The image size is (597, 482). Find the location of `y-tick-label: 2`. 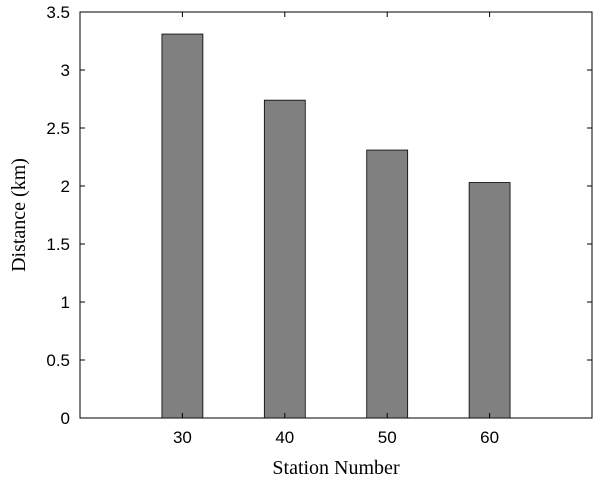

y-tick-label: 2 is located at coordinates (65, 186).